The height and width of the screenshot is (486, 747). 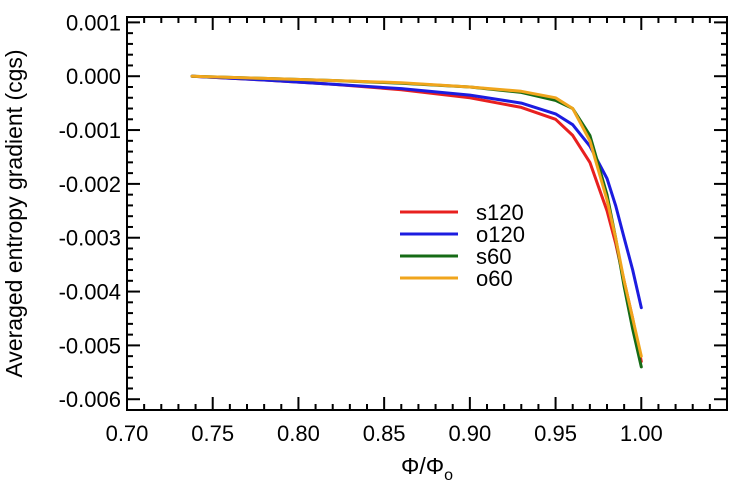 What do you see at coordinates (90, 184) in the screenshot?
I see `y-tick-label: -0.002` at bounding box center [90, 184].